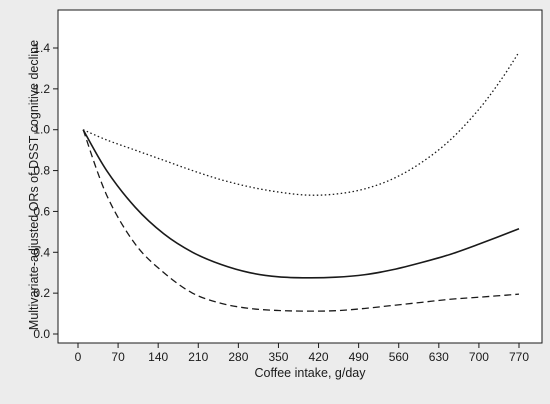  Describe the element at coordinates (78, 357) in the screenshot. I see `x-tick-label: 0` at that location.